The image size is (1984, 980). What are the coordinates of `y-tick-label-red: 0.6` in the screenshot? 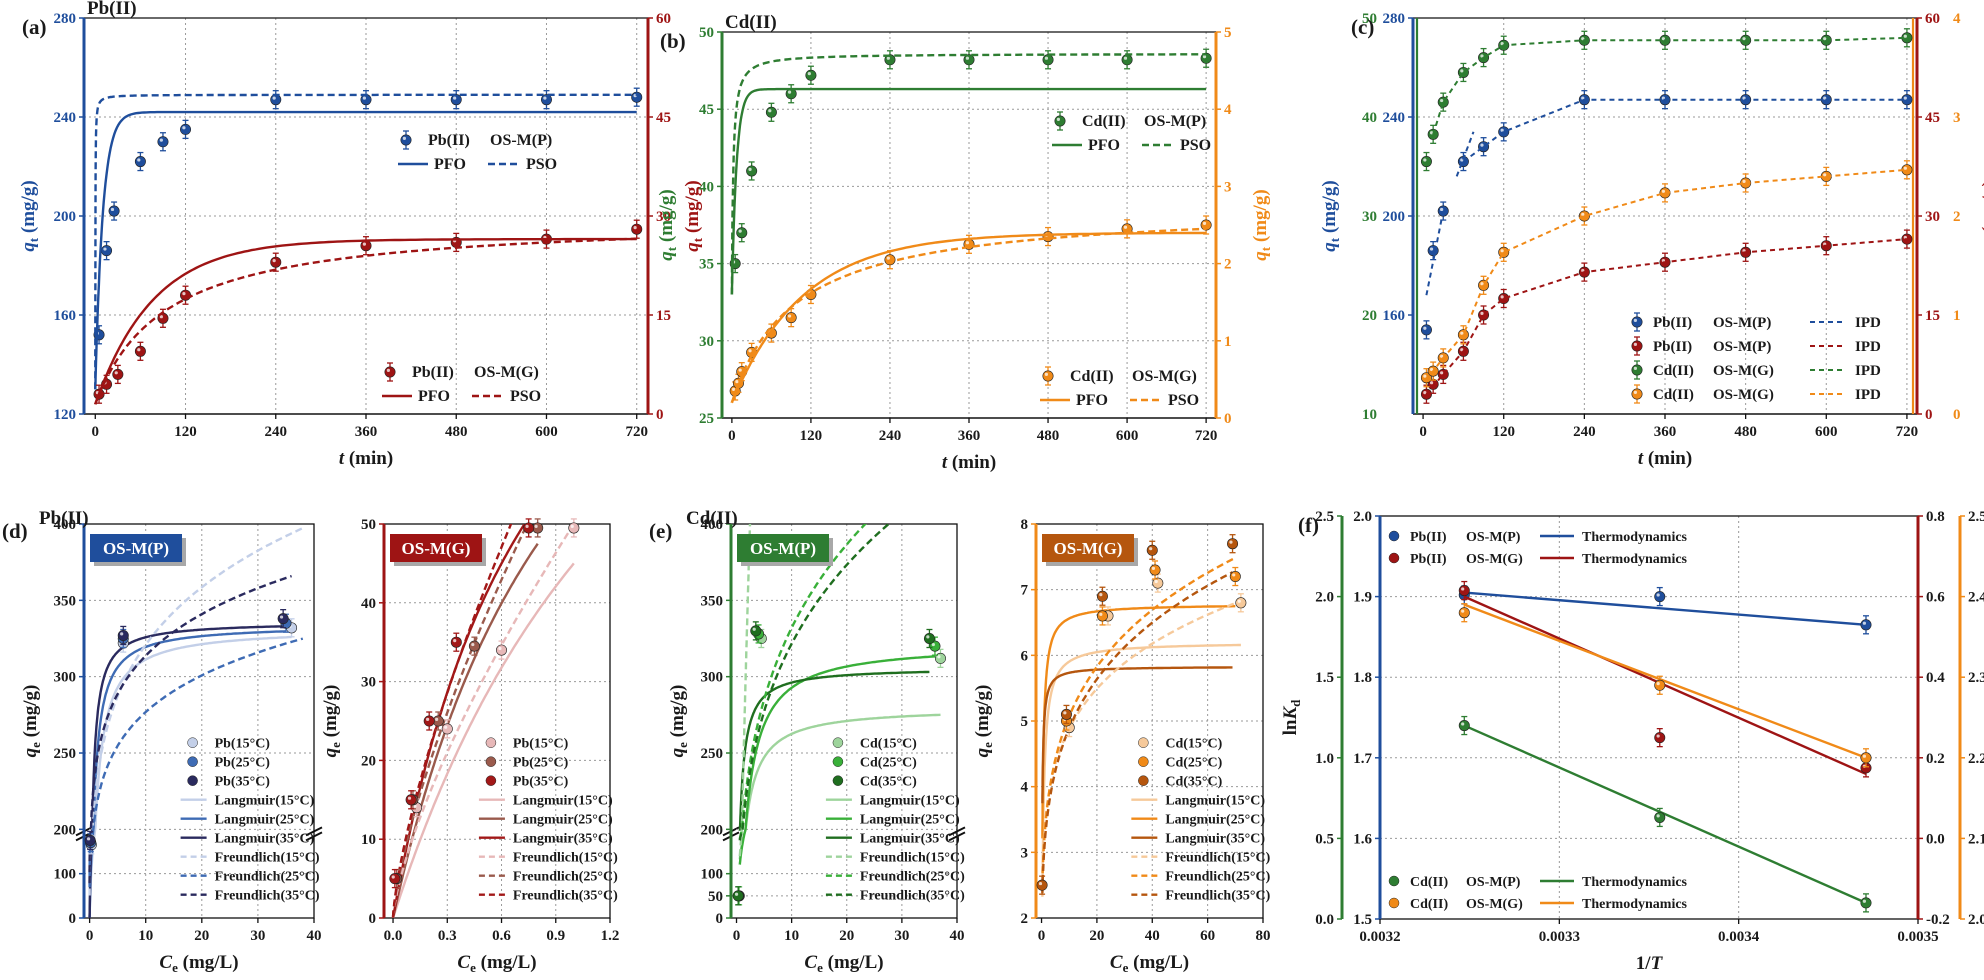 It's located at (1935, 598).